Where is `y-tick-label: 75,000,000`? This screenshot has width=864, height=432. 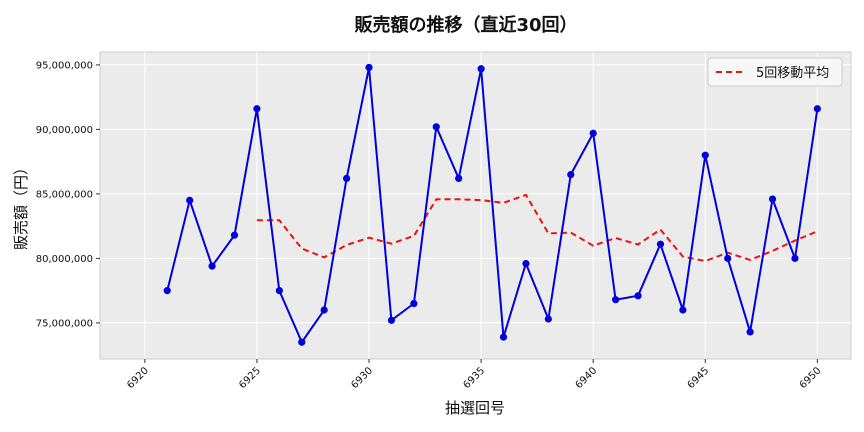 y-tick-label: 75,000,000 is located at coordinates (64, 323).